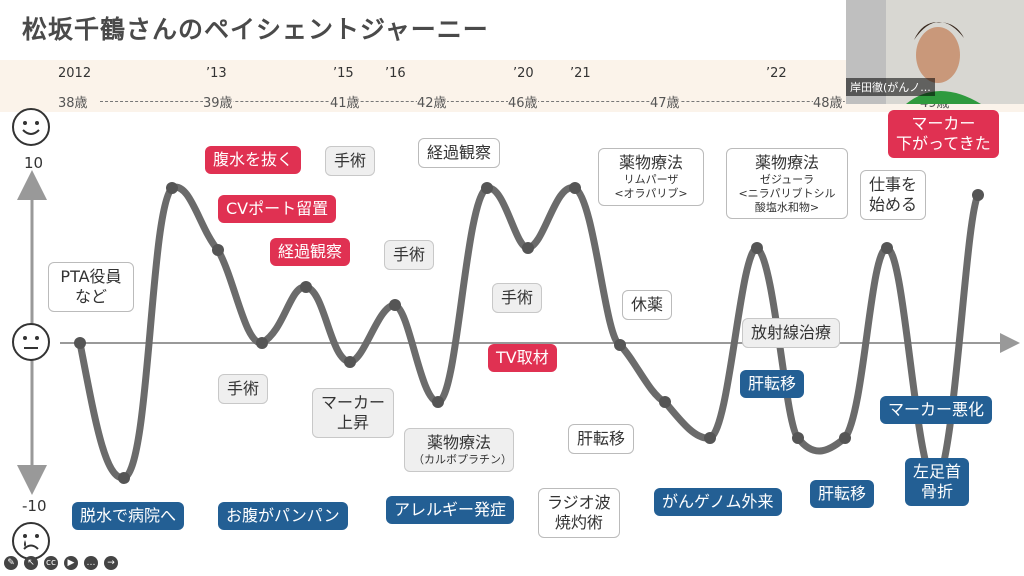 The width and height of the screenshot is (1024, 576). What do you see at coordinates (353, 413) in the screenshot?
I see `label-marker-up: マーカー 上昇` at bounding box center [353, 413].